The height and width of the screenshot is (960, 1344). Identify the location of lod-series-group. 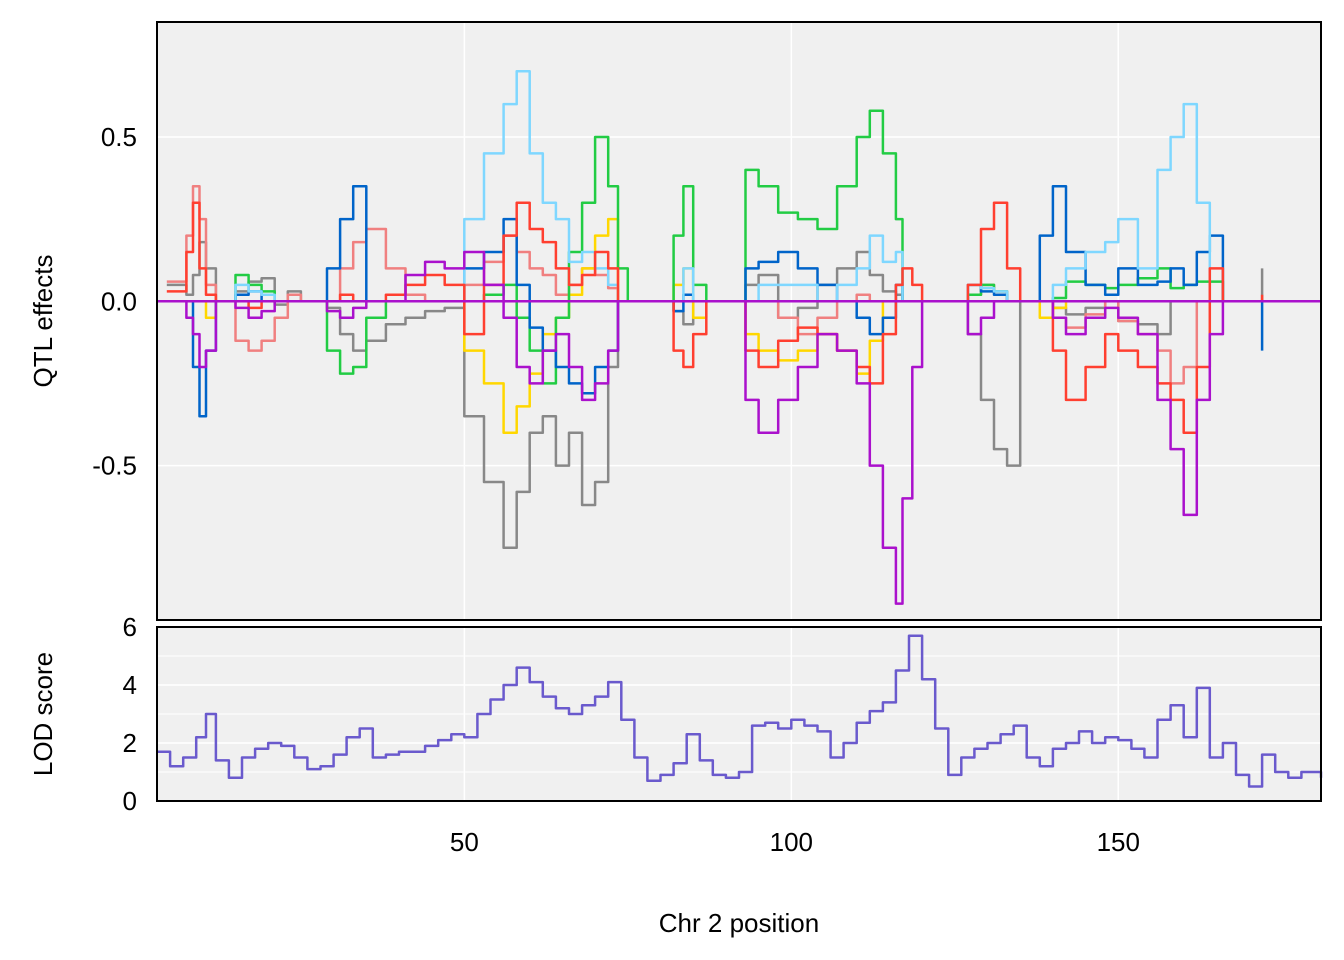
(740, 711).